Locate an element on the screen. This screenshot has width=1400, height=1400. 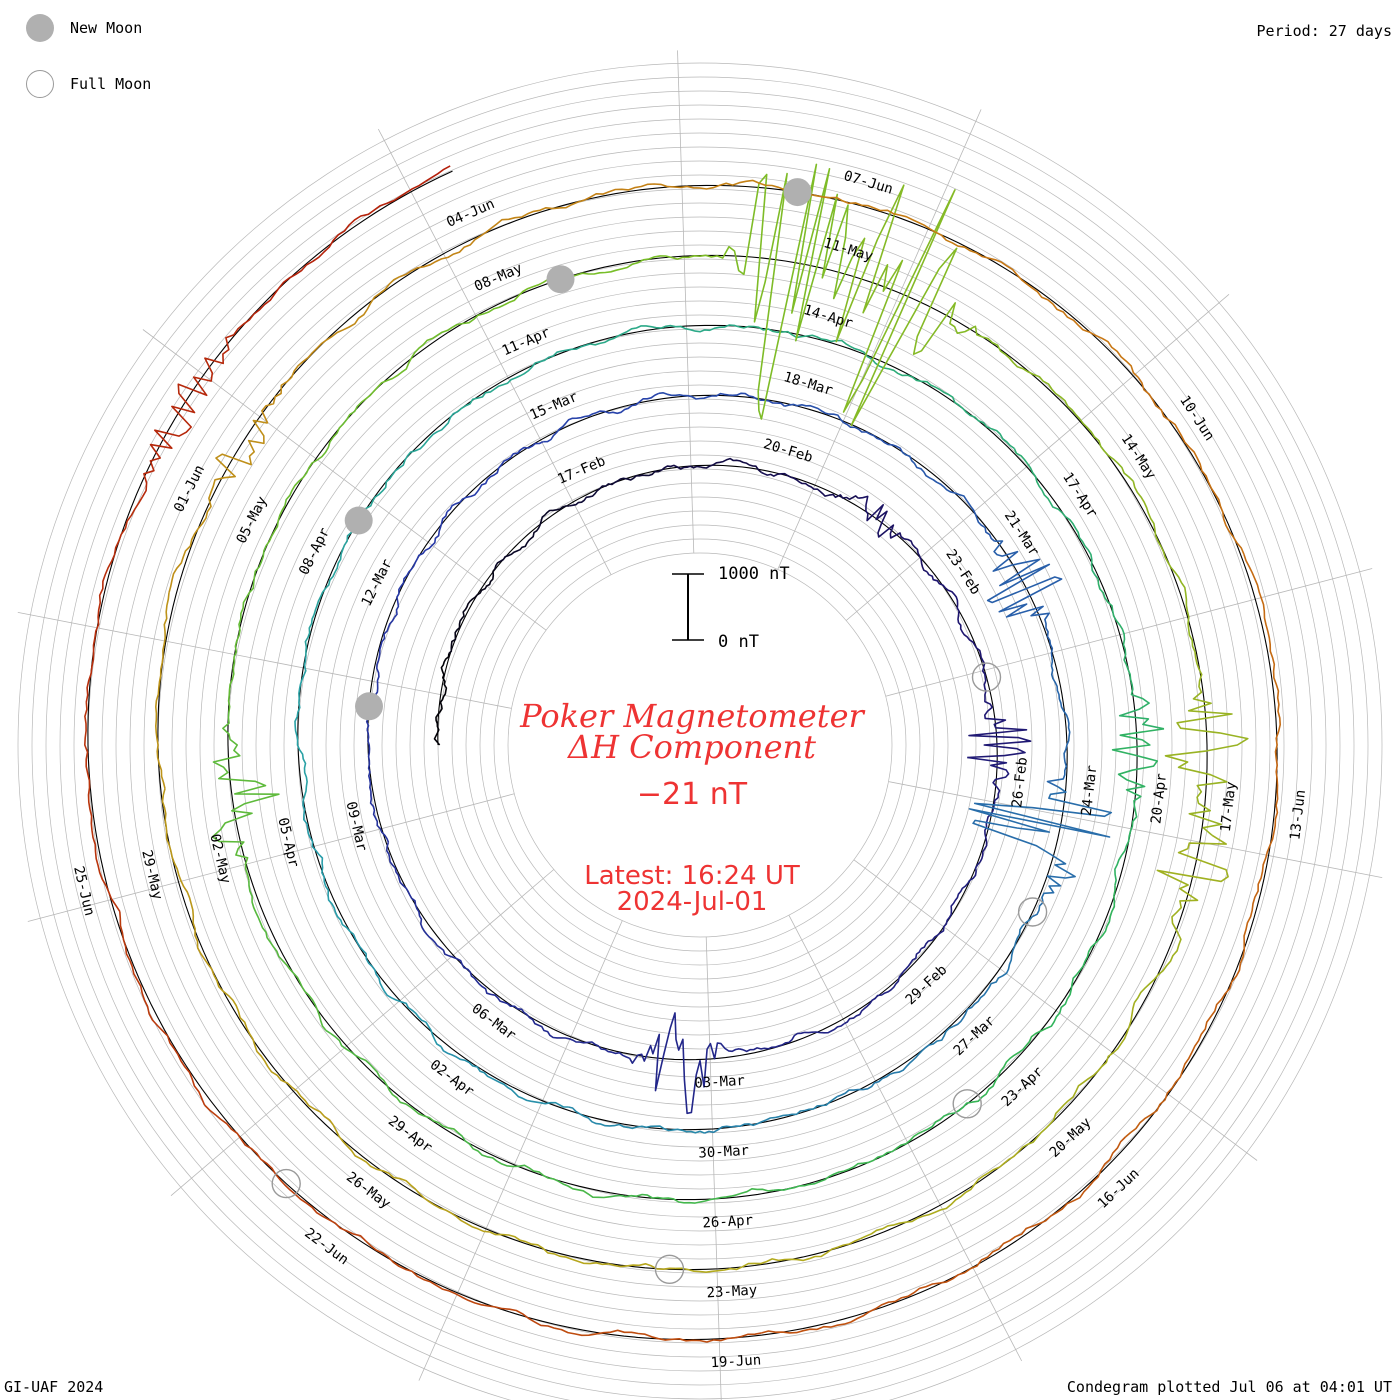
chart-title: Poker Magnetometer is located at coordinates (692, 716).